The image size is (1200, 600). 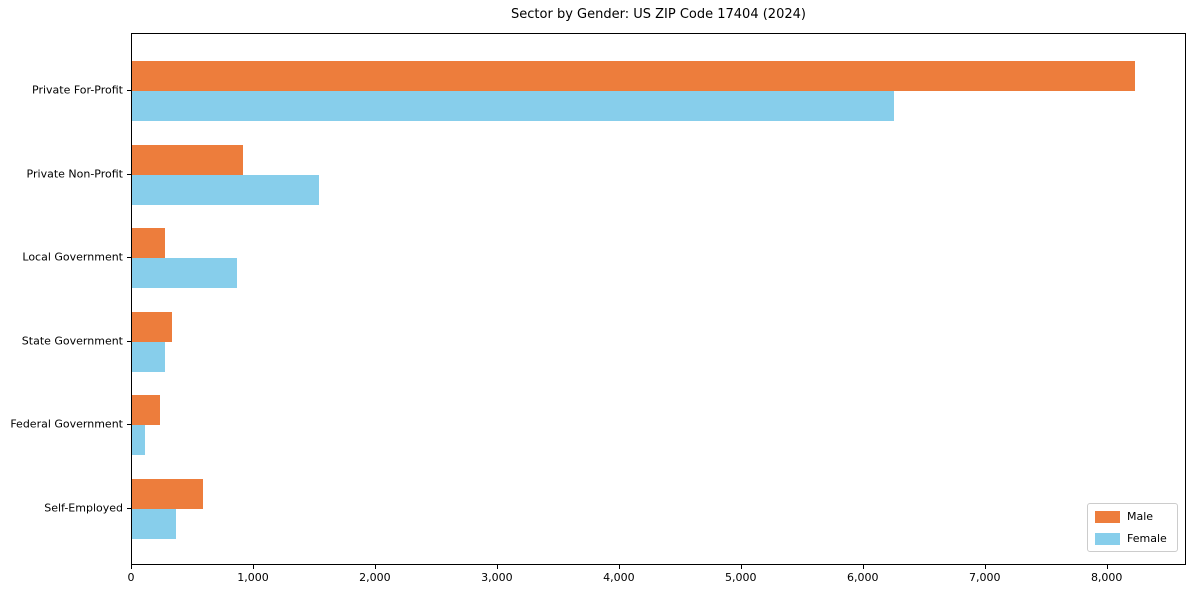 I want to click on bar-female-federal-government, so click(x=139, y=440).